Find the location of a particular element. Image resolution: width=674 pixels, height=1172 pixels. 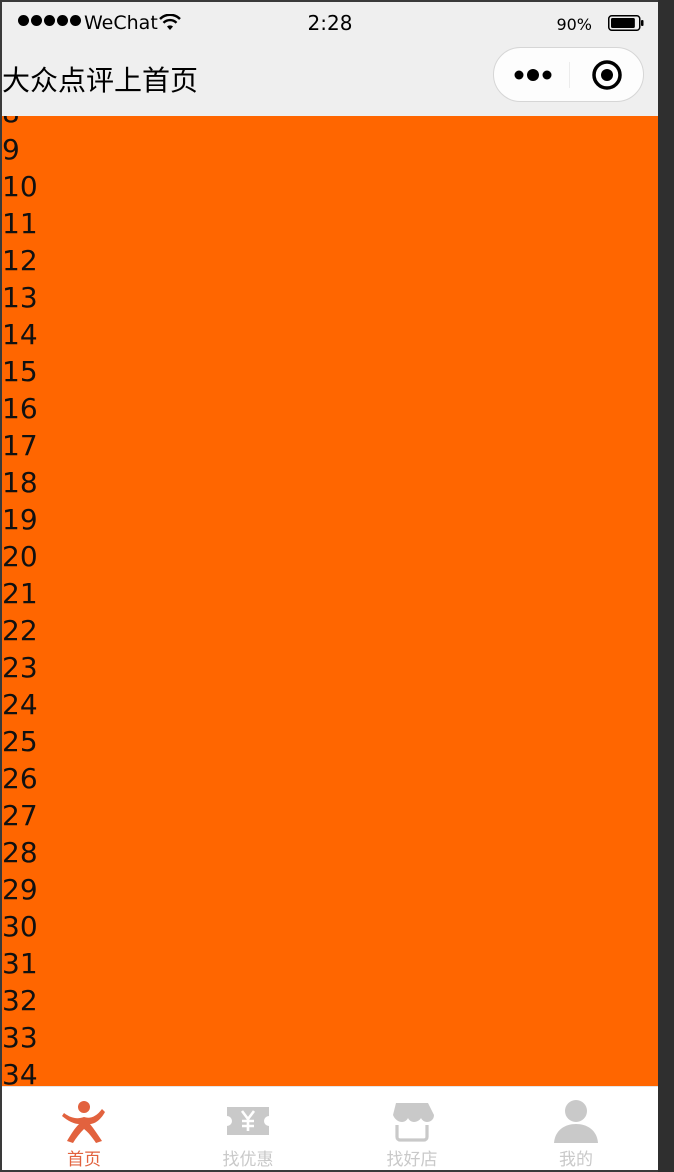

status-bar: WeChat 2:28 90% is located at coordinates (330, 24).